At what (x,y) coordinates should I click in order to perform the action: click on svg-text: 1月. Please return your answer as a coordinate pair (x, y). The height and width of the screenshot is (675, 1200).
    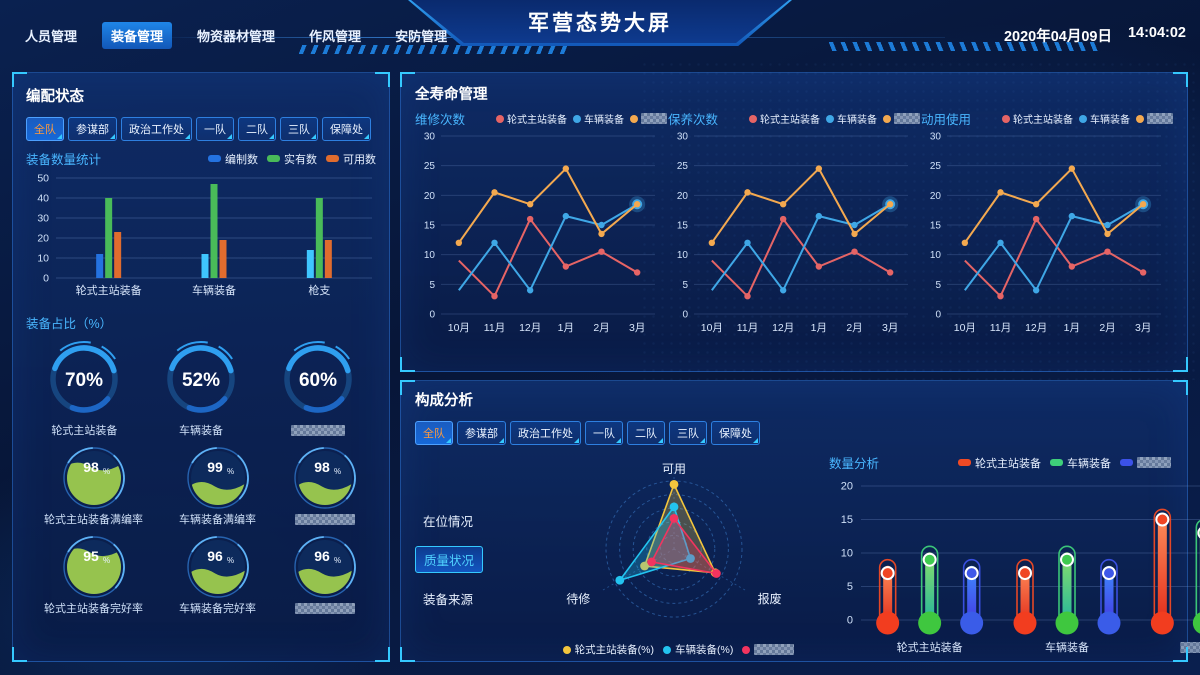
    Looking at the image, I should click on (1072, 328).